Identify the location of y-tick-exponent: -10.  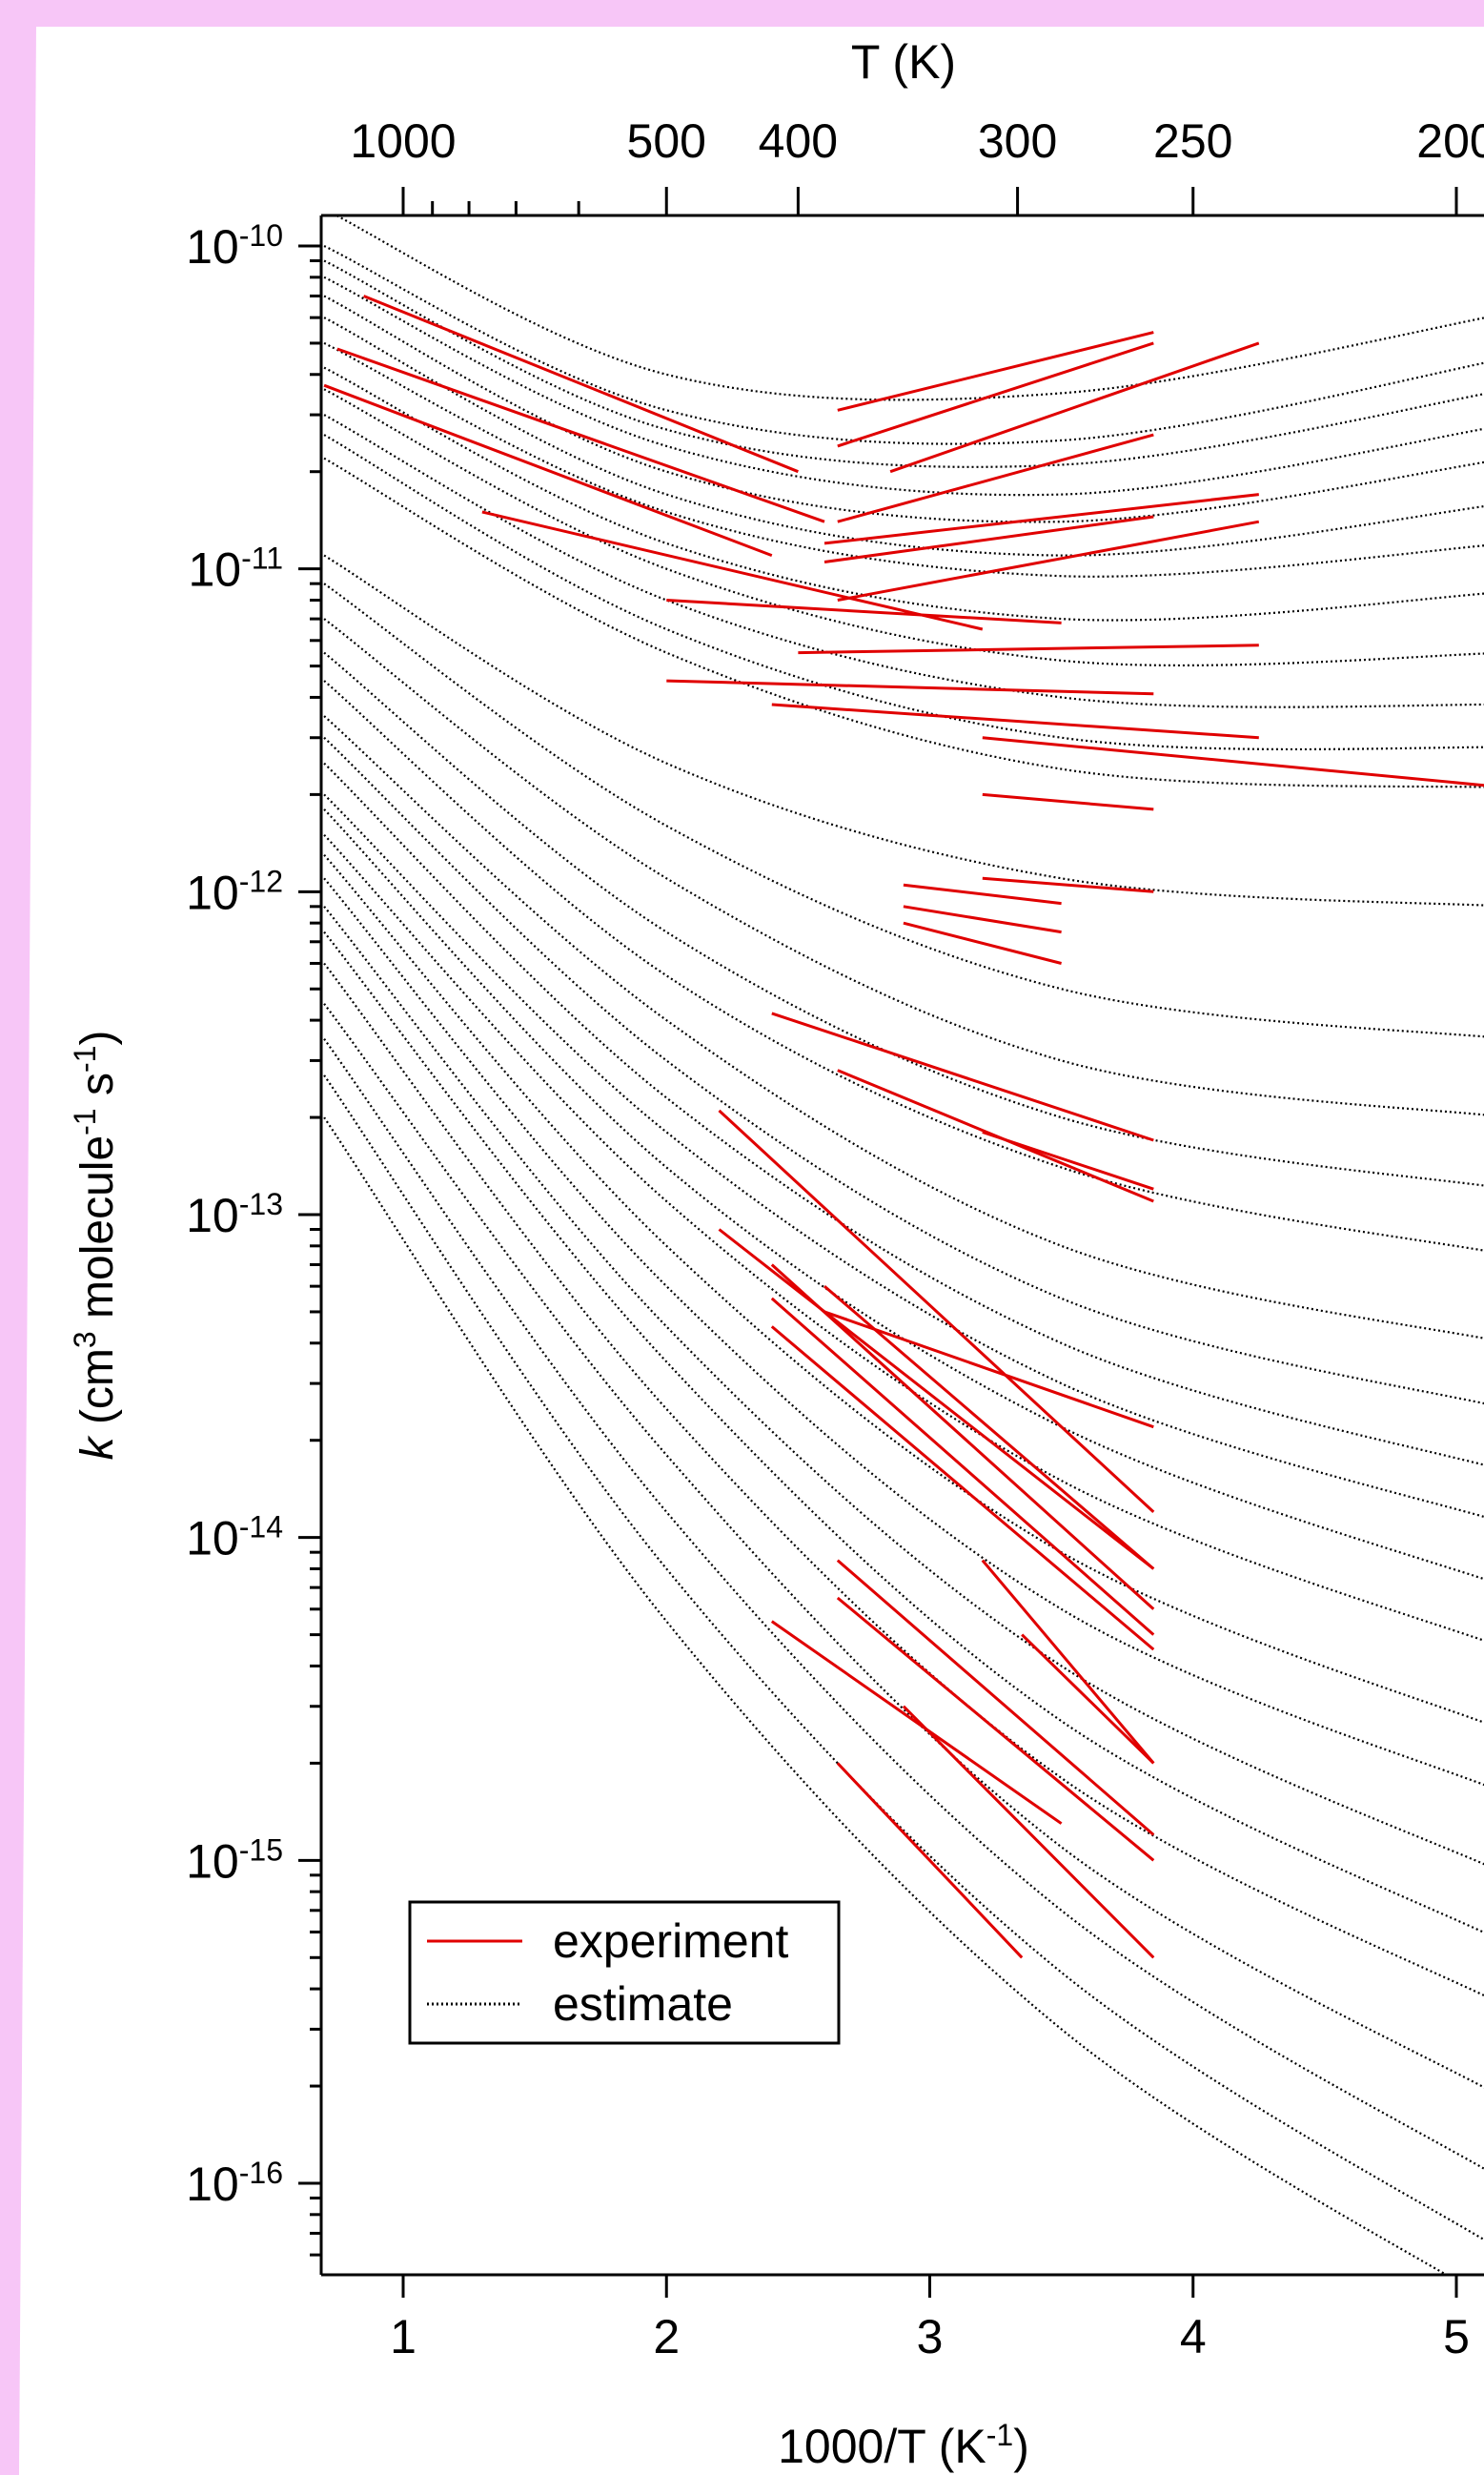
(261, 236).